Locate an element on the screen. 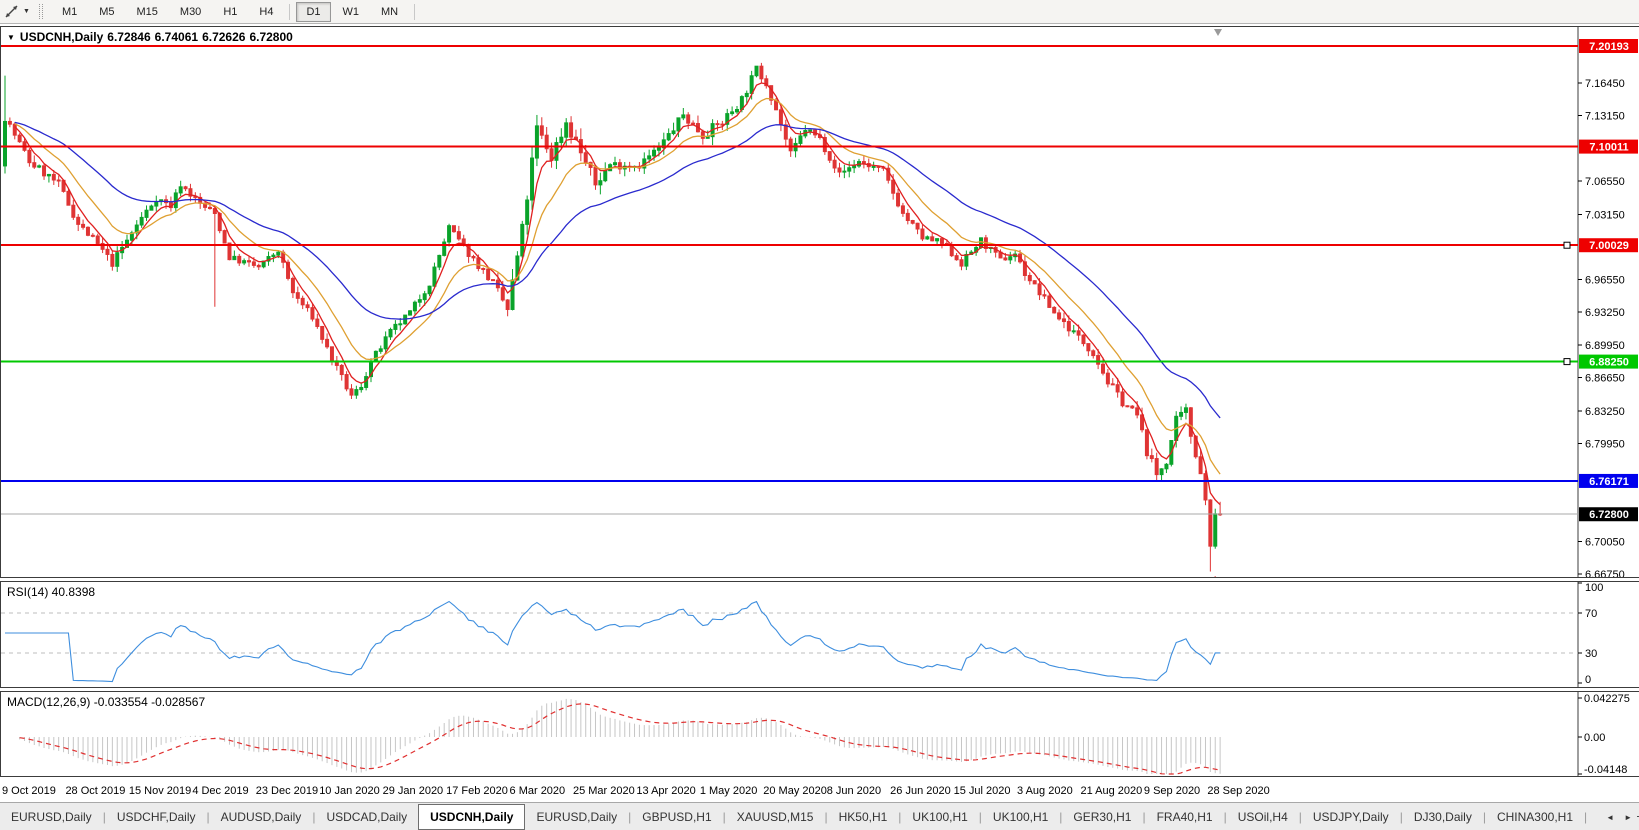  macd-chart: 0.042275 0.00 -0.04148 is located at coordinates (819, 734).